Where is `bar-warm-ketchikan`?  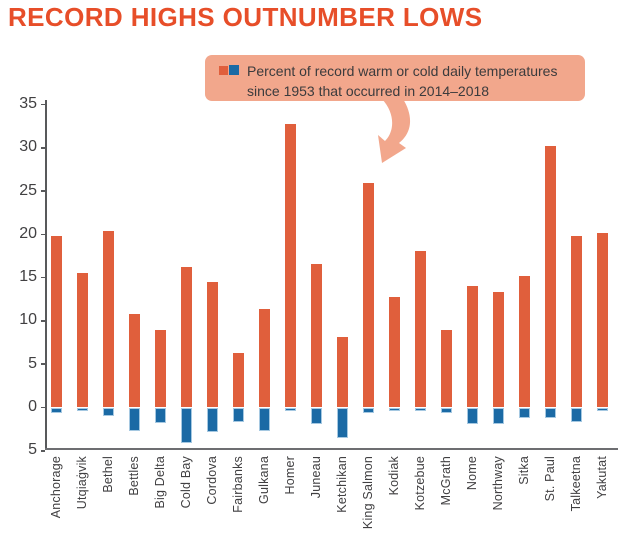
bar-warm-ketchikan is located at coordinates (342, 372).